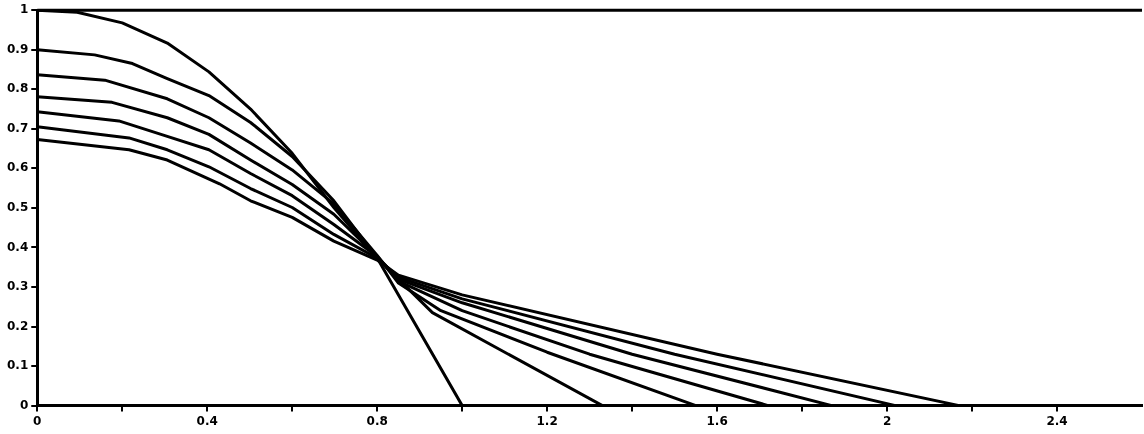 This screenshot has height=434, width=1144. I want to click on x-tick-label: 1.2, so click(547, 420).